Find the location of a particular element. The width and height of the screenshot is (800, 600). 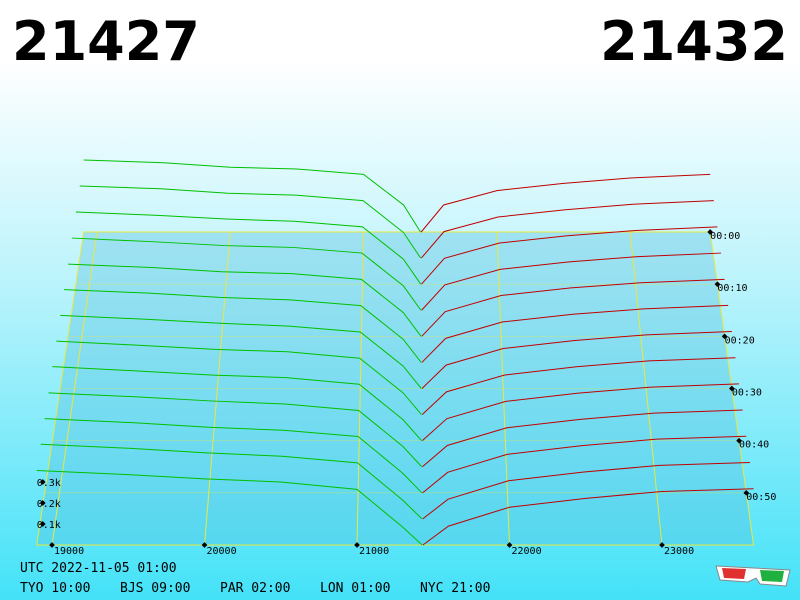

x-tick-label: 19000 is located at coordinates (69, 551).